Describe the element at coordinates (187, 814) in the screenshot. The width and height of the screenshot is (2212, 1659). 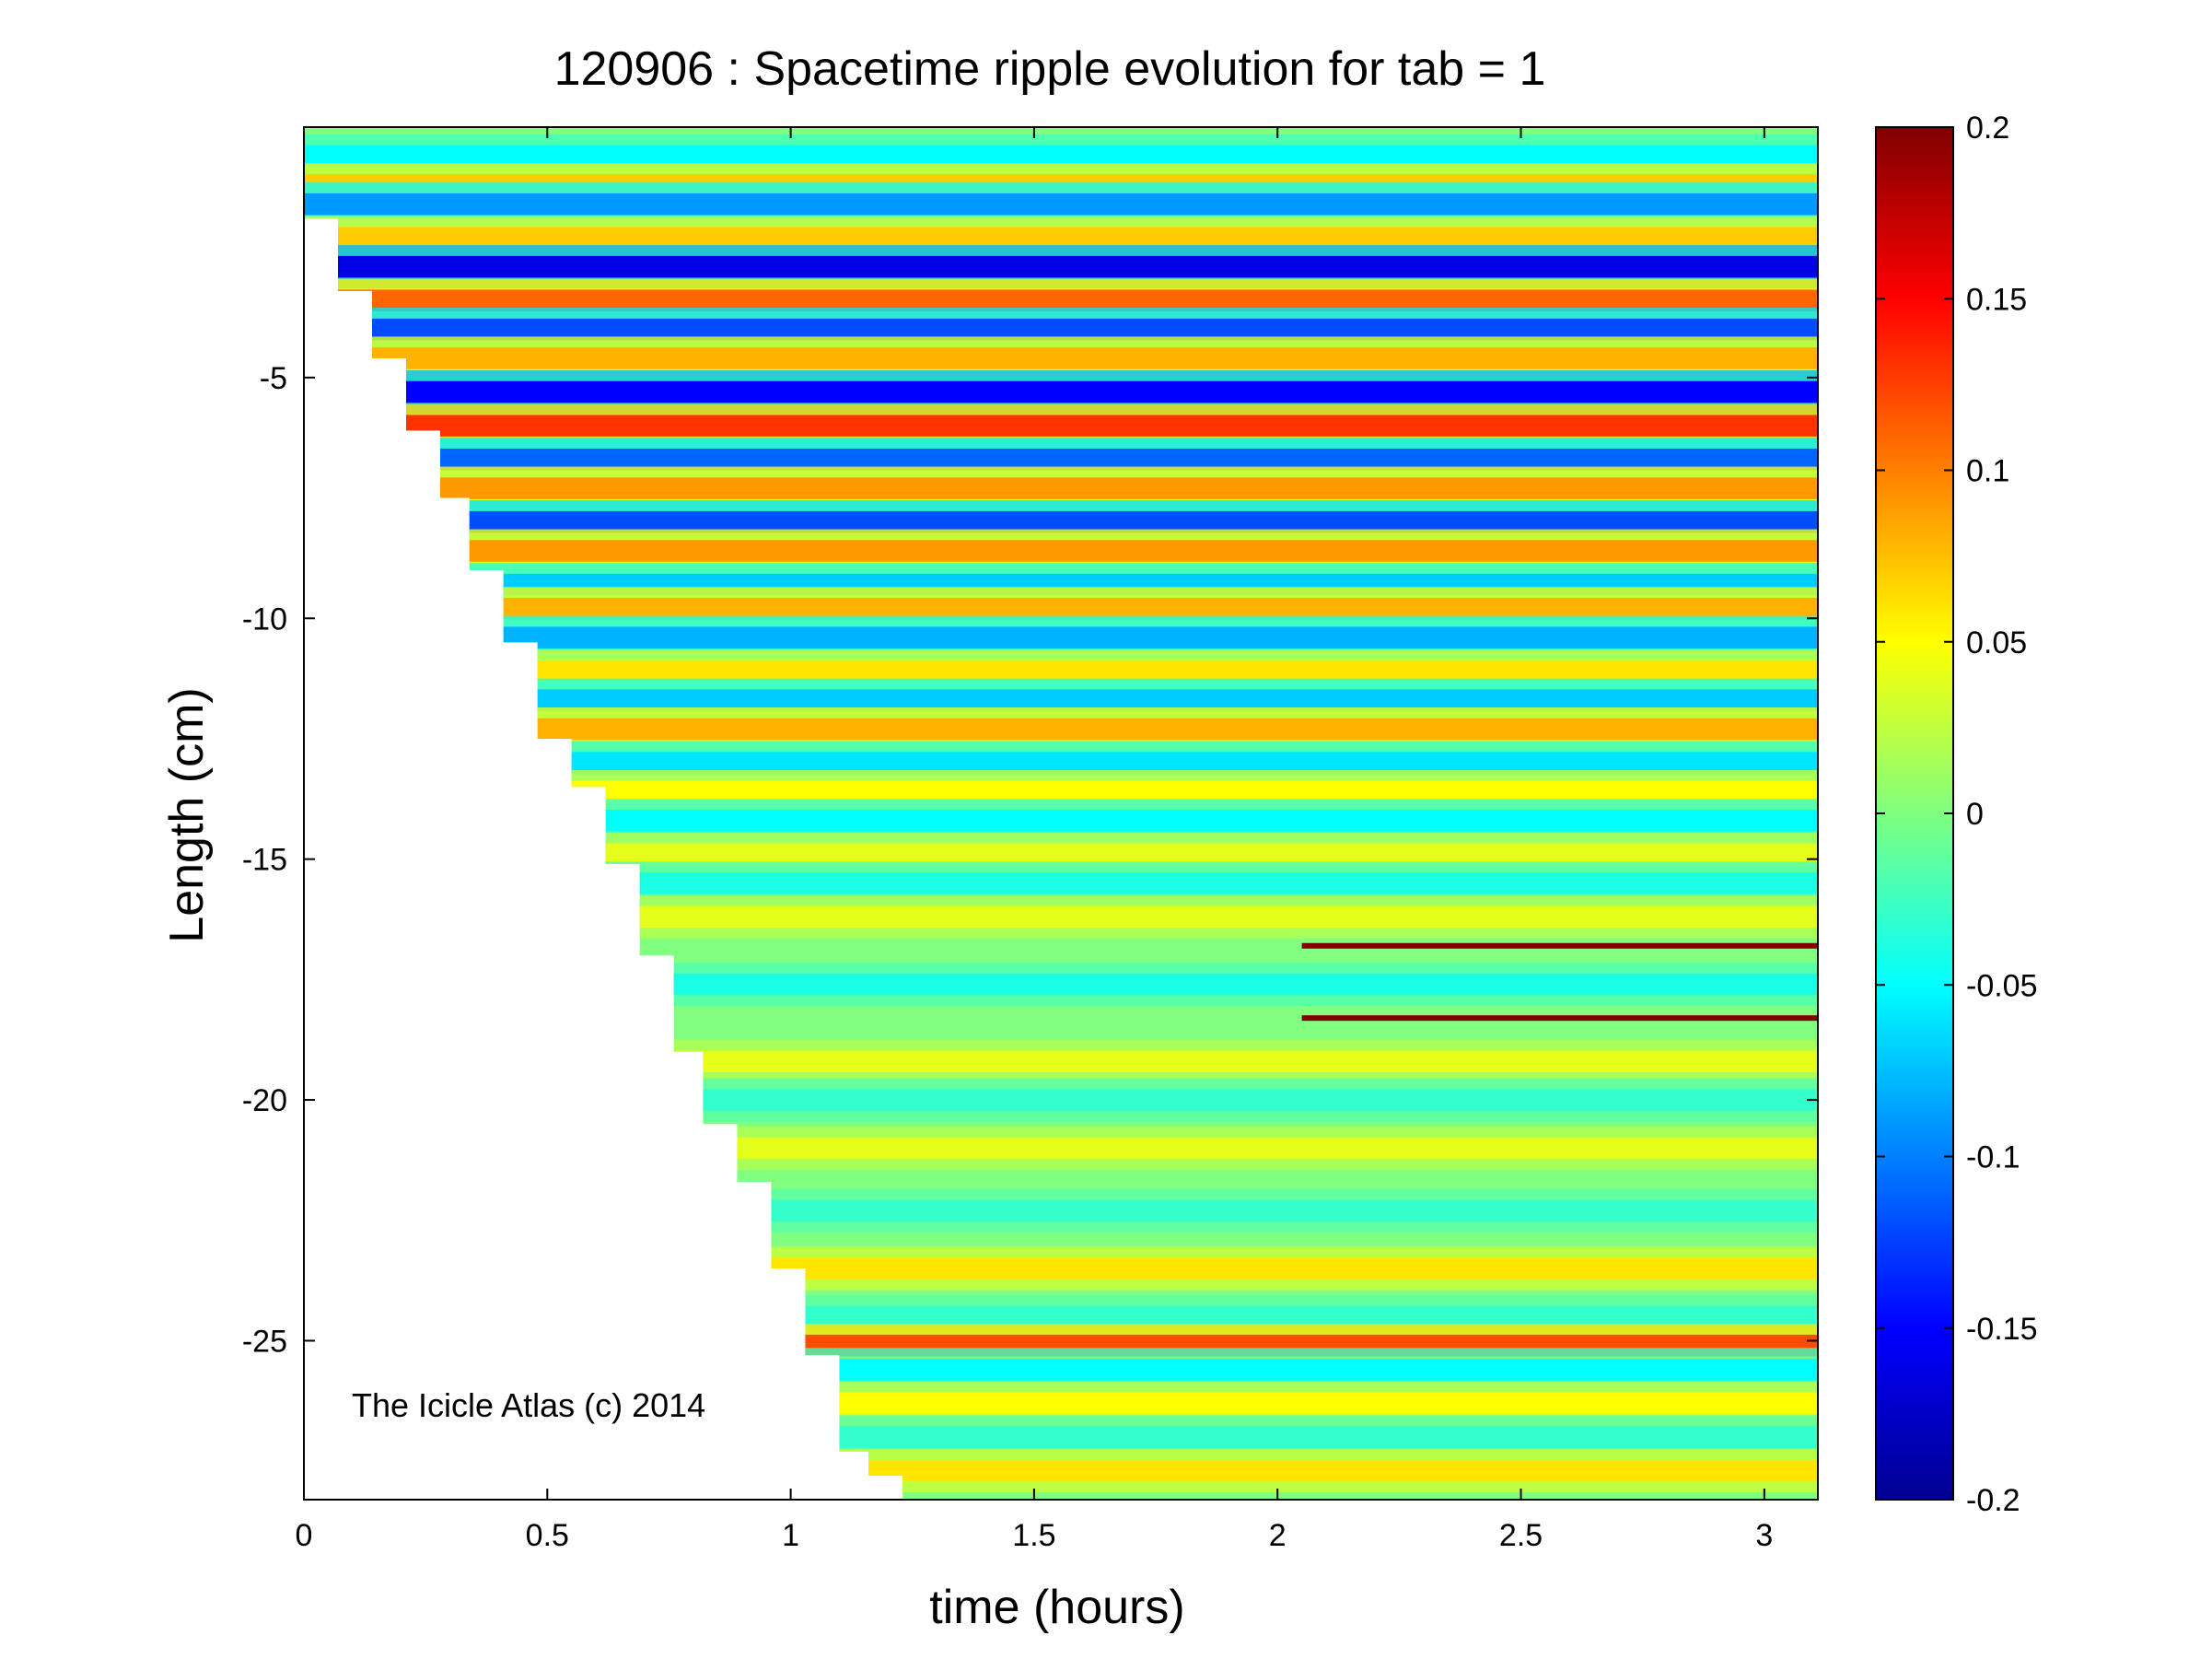
I see `y-axis-label: Length (cm)` at that location.